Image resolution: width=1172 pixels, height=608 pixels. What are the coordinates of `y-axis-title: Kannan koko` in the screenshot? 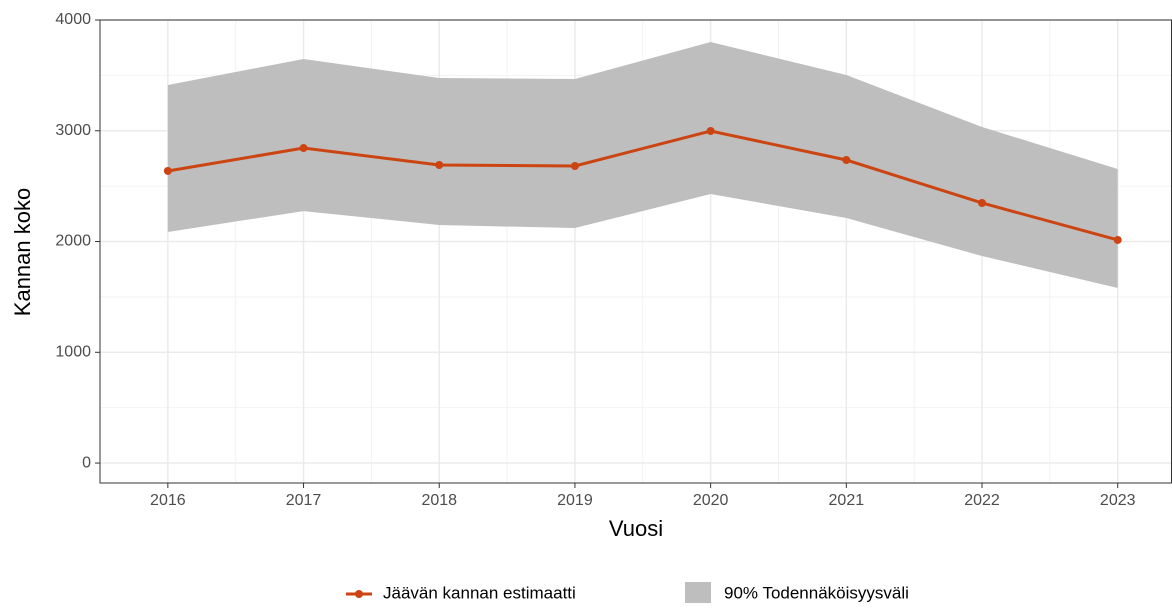 It's located at (22, 252).